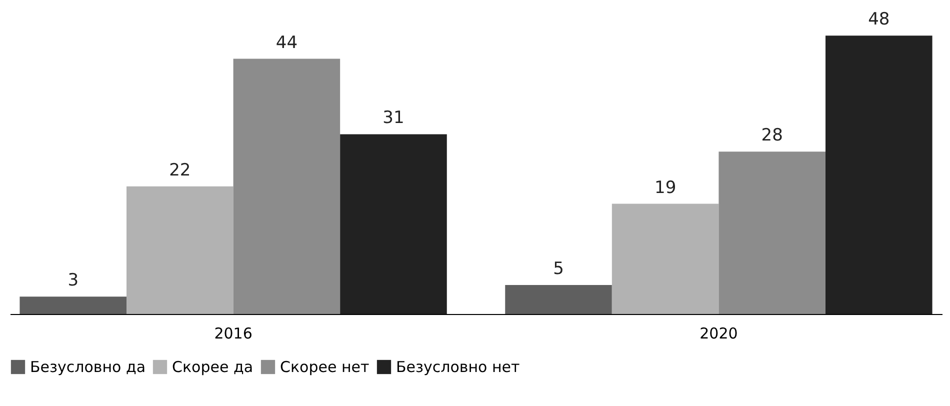  I want to click on data-label: 44, so click(287, 42).